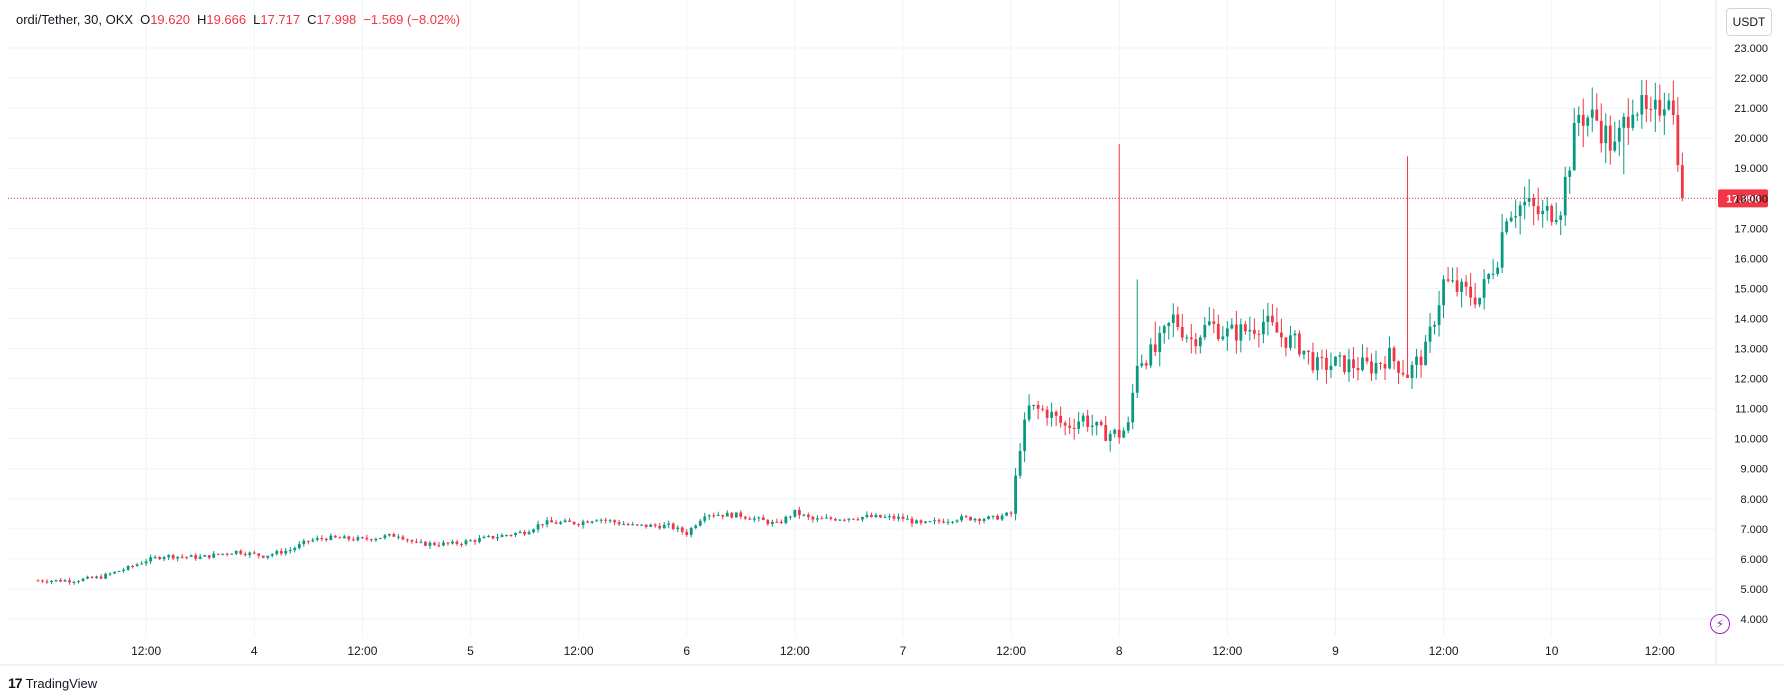  What do you see at coordinates (1751, 199) in the screenshot?
I see `price-tick-label: 18.000` at bounding box center [1751, 199].